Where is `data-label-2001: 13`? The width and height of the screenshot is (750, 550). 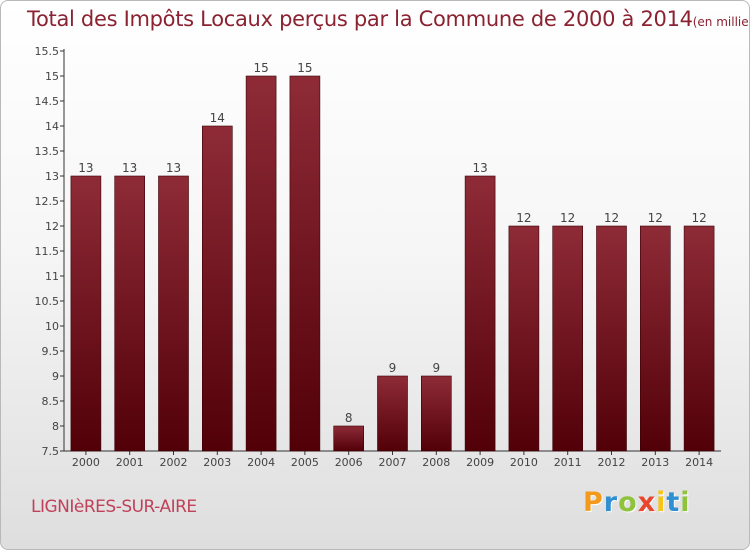 data-label-2001: 13 is located at coordinates (129, 168).